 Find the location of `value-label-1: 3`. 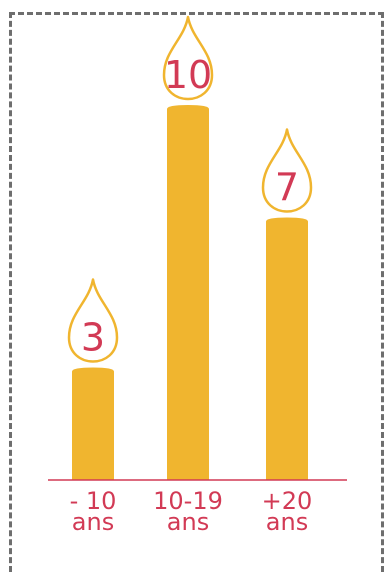

value-label-1: 3 is located at coordinates (93, 338).